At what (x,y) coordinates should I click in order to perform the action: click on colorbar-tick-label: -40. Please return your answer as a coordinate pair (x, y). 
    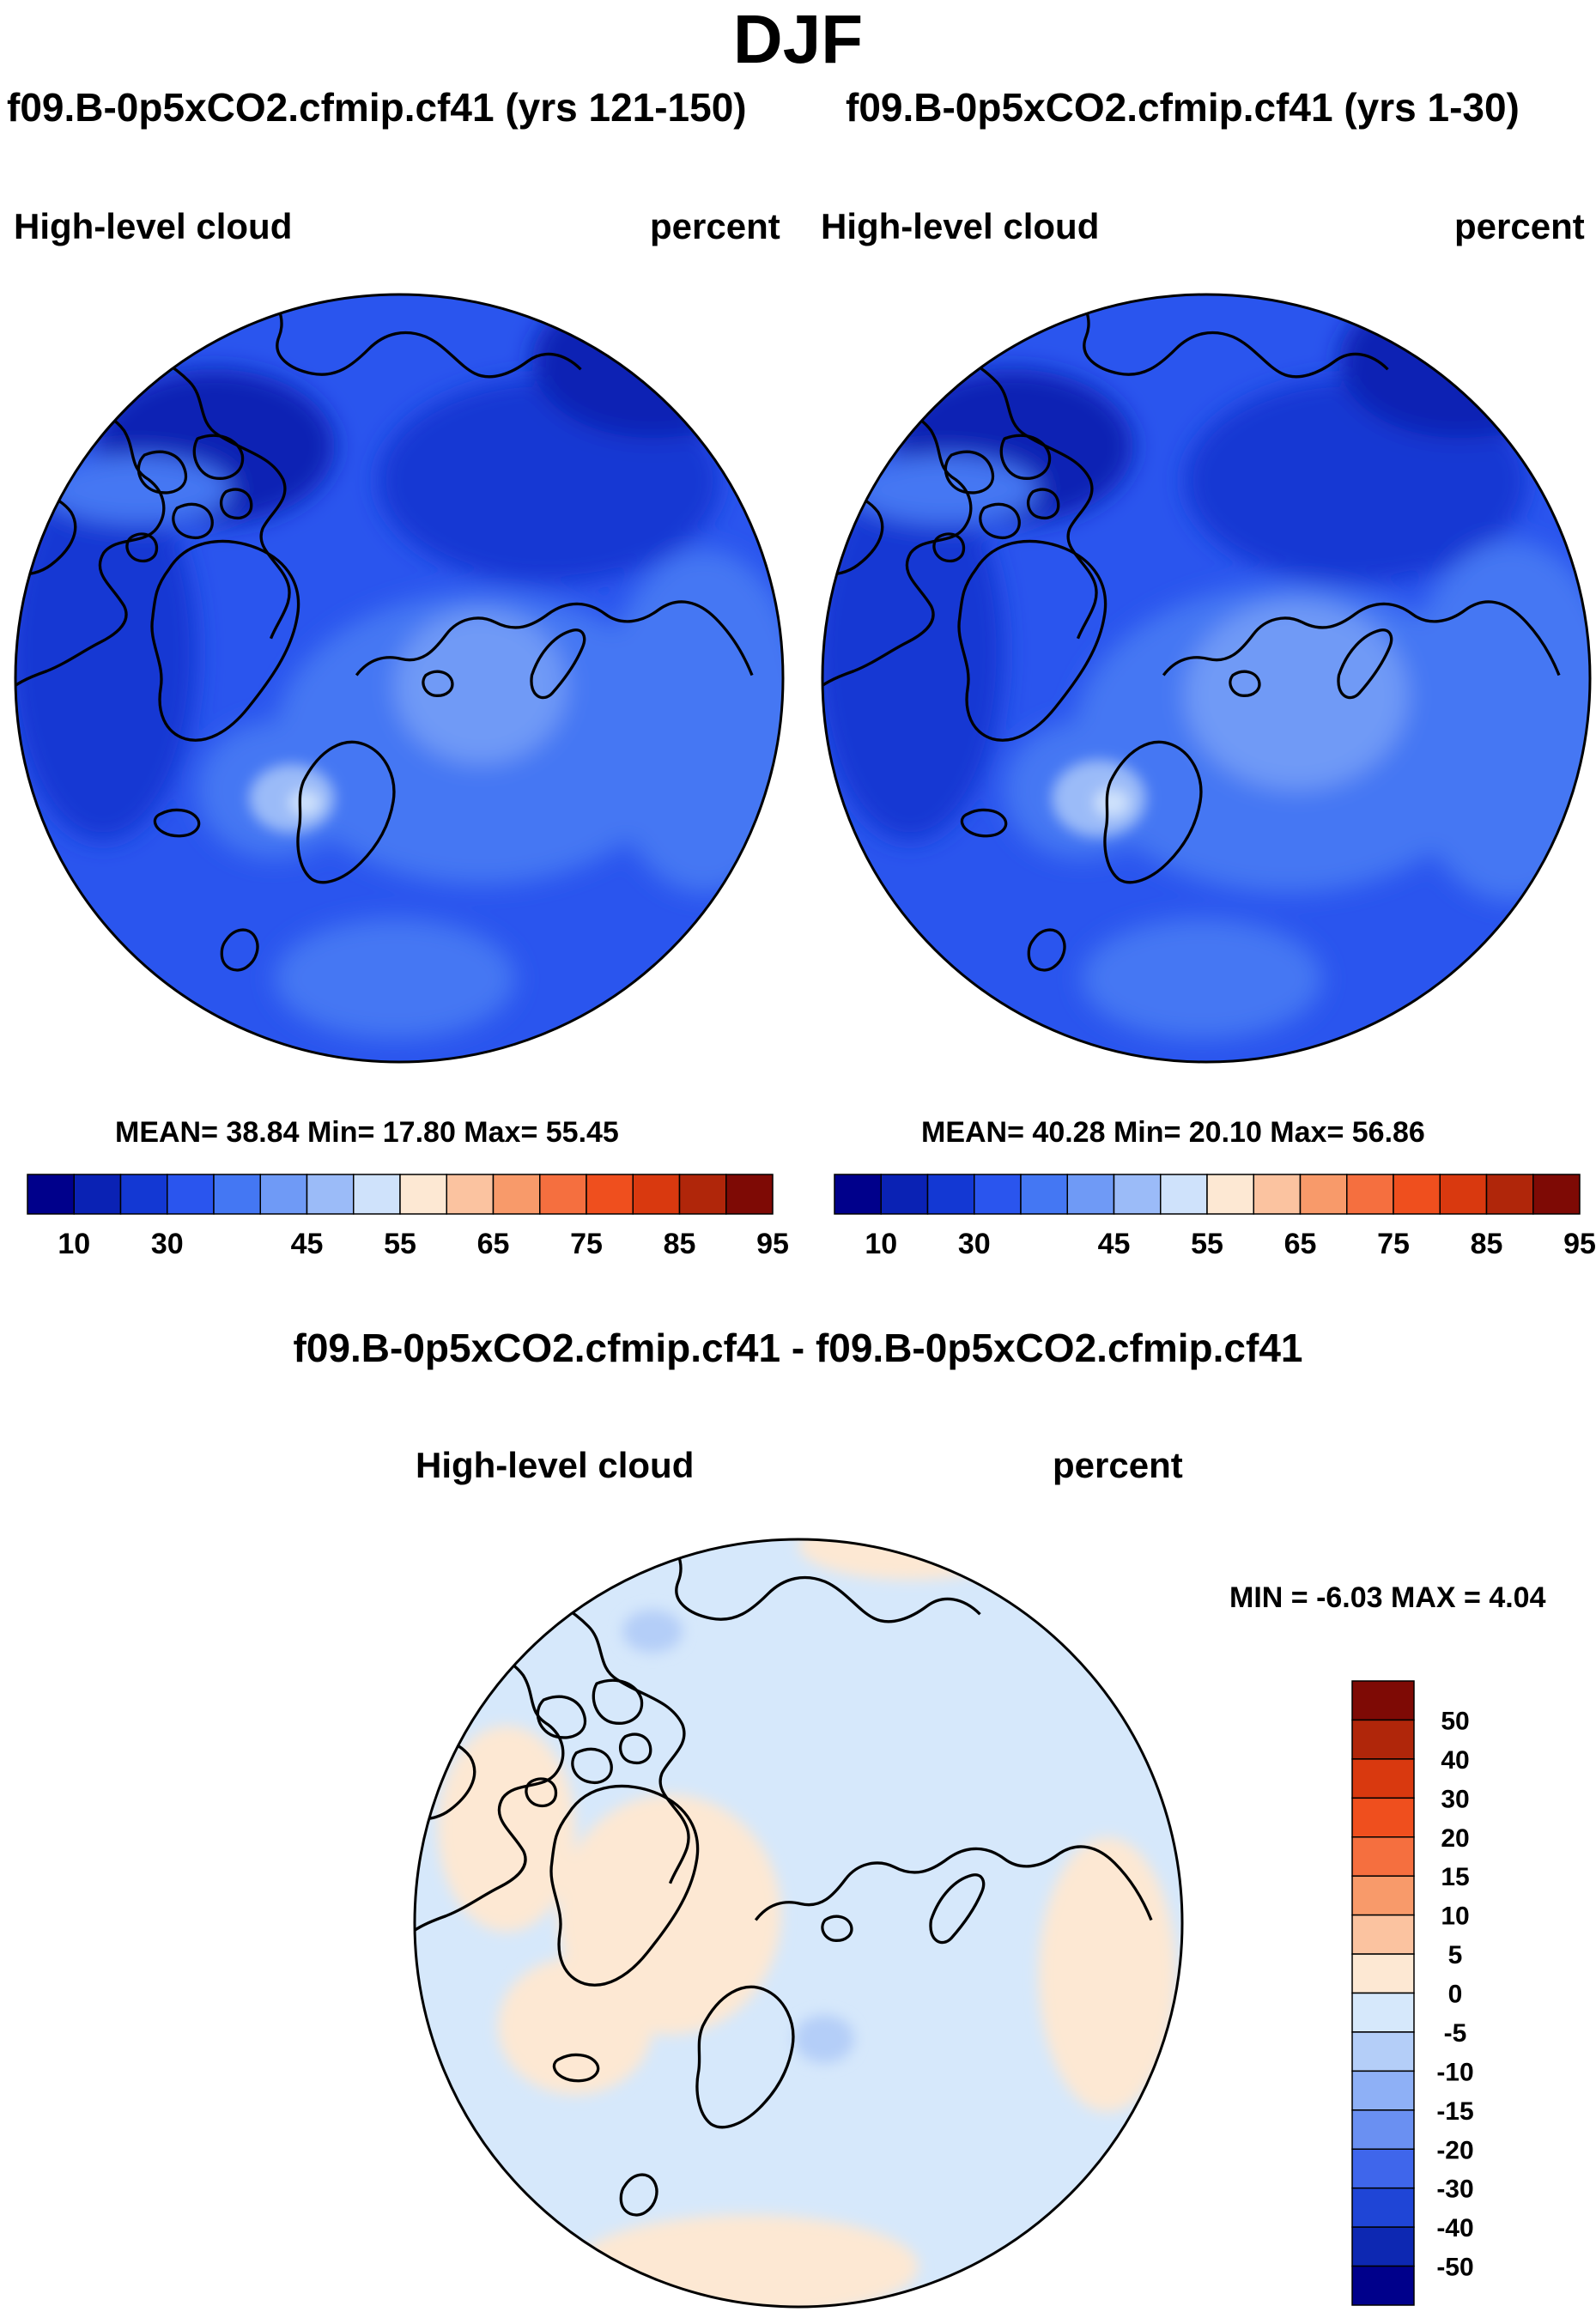
    Looking at the image, I should click on (1454, 2228).